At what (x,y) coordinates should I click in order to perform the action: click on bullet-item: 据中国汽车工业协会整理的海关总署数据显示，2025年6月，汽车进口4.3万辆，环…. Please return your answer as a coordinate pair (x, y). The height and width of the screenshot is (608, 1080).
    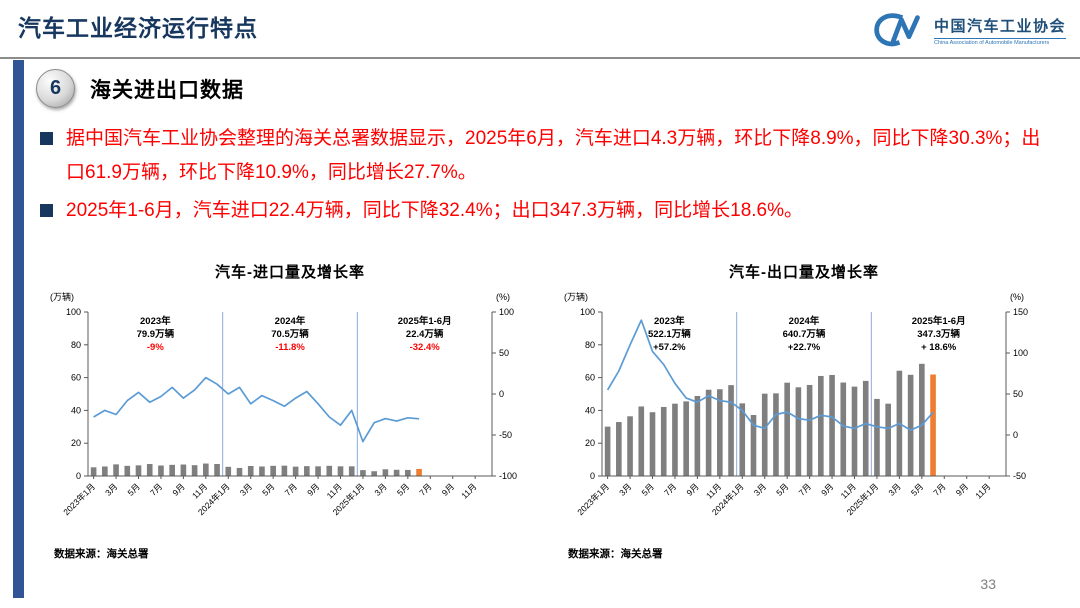
    Looking at the image, I should click on (547, 156).